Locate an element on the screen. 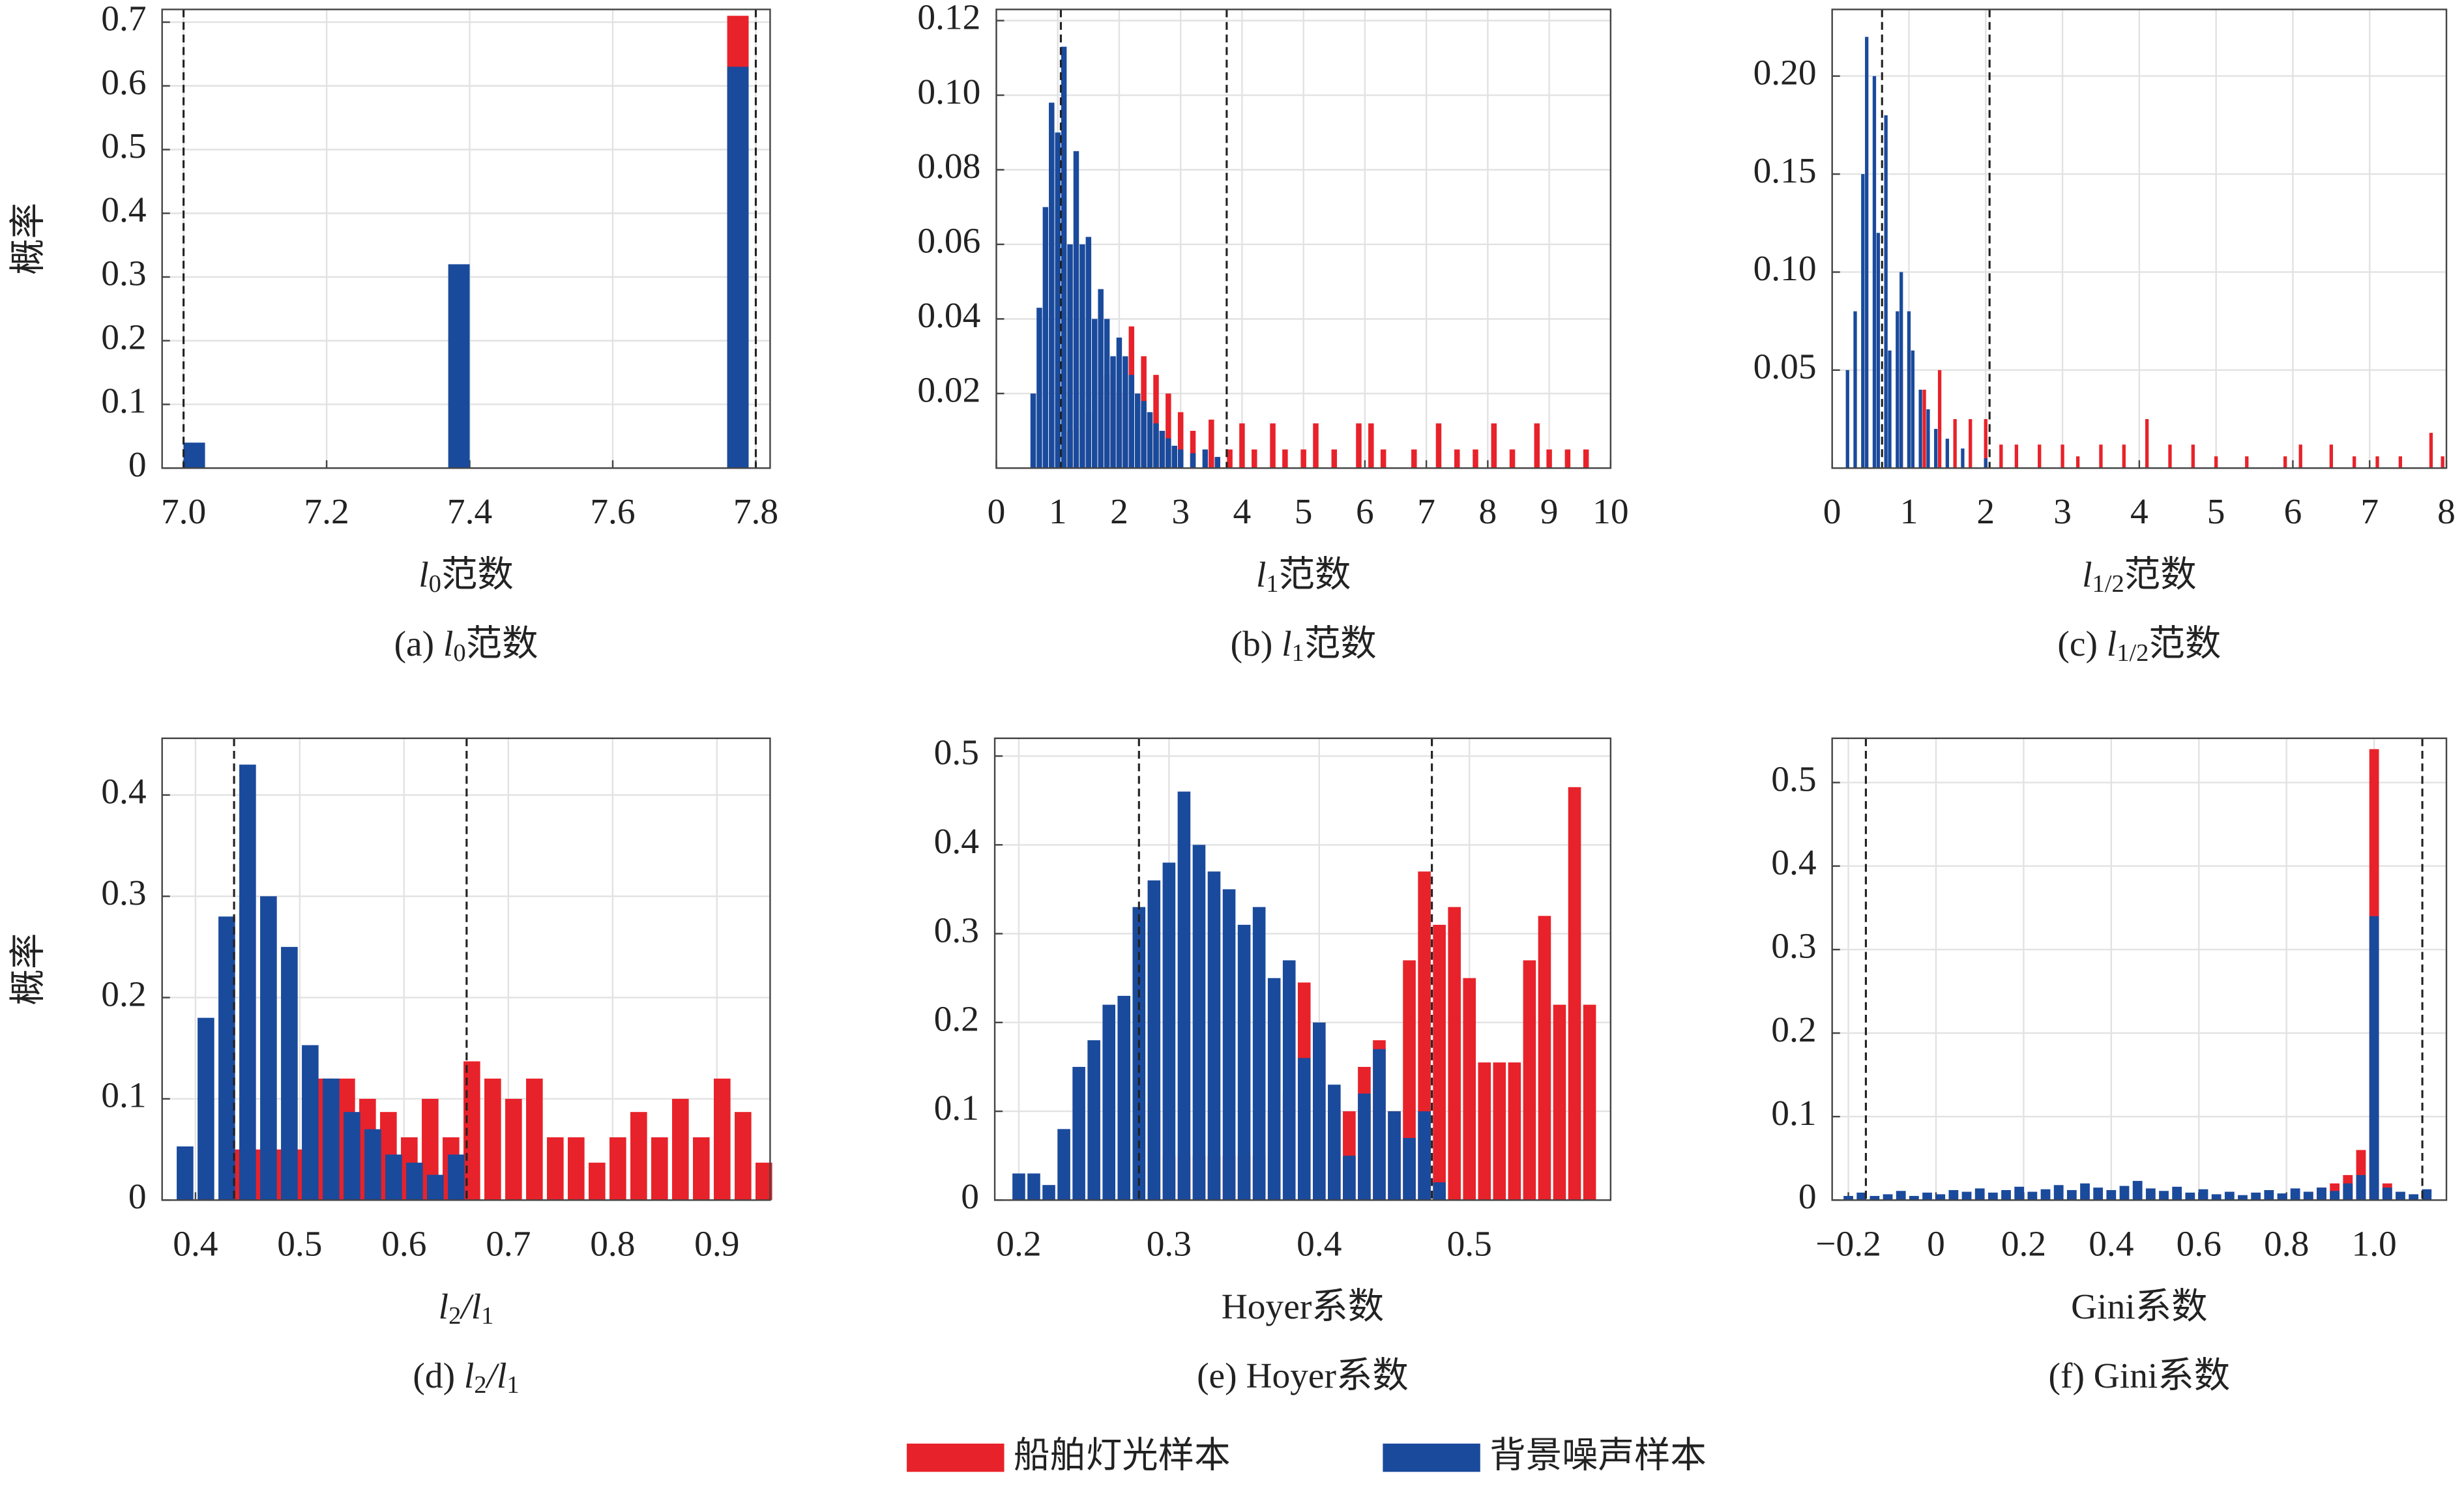 The width and height of the screenshot is (2464, 1486). caption-part: 1/2 is located at coordinates (2133, 653).